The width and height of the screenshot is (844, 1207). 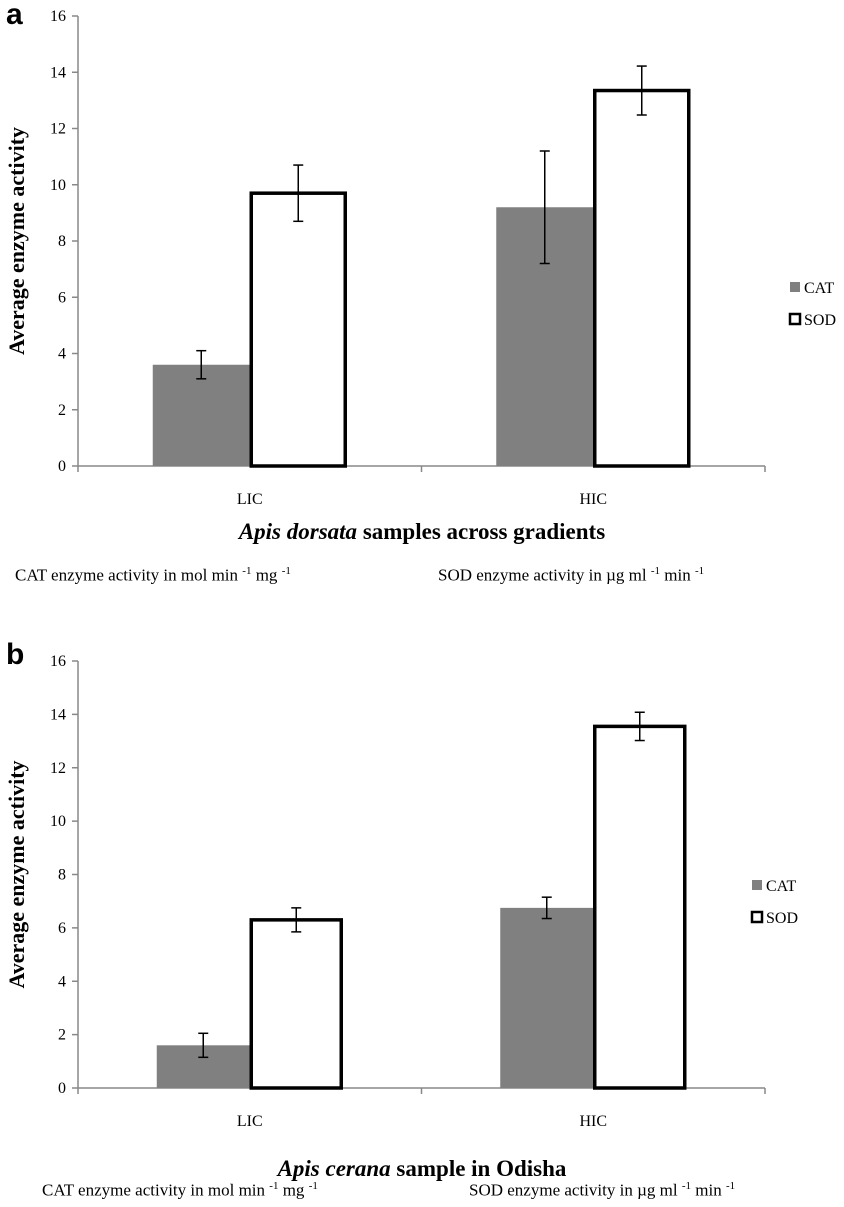 What do you see at coordinates (298, 531) in the screenshot?
I see `x-axis-title-italic: Apis dorsata` at bounding box center [298, 531].